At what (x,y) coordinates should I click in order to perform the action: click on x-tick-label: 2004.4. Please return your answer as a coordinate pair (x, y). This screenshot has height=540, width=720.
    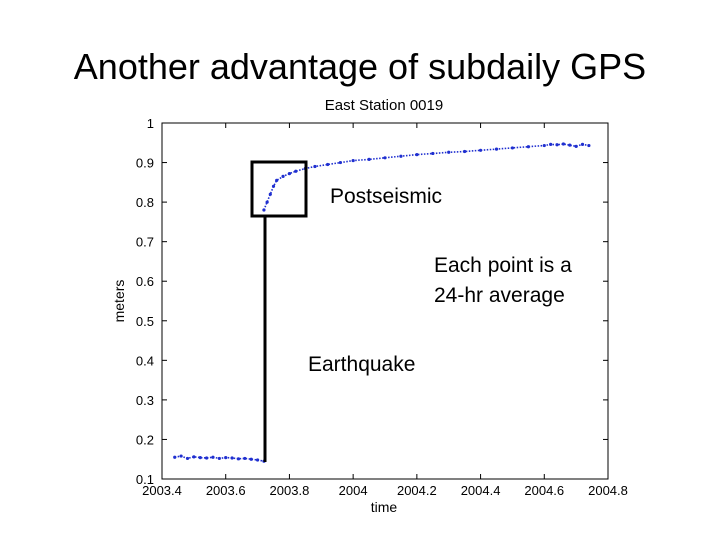
    Looking at the image, I should click on (481, 490).